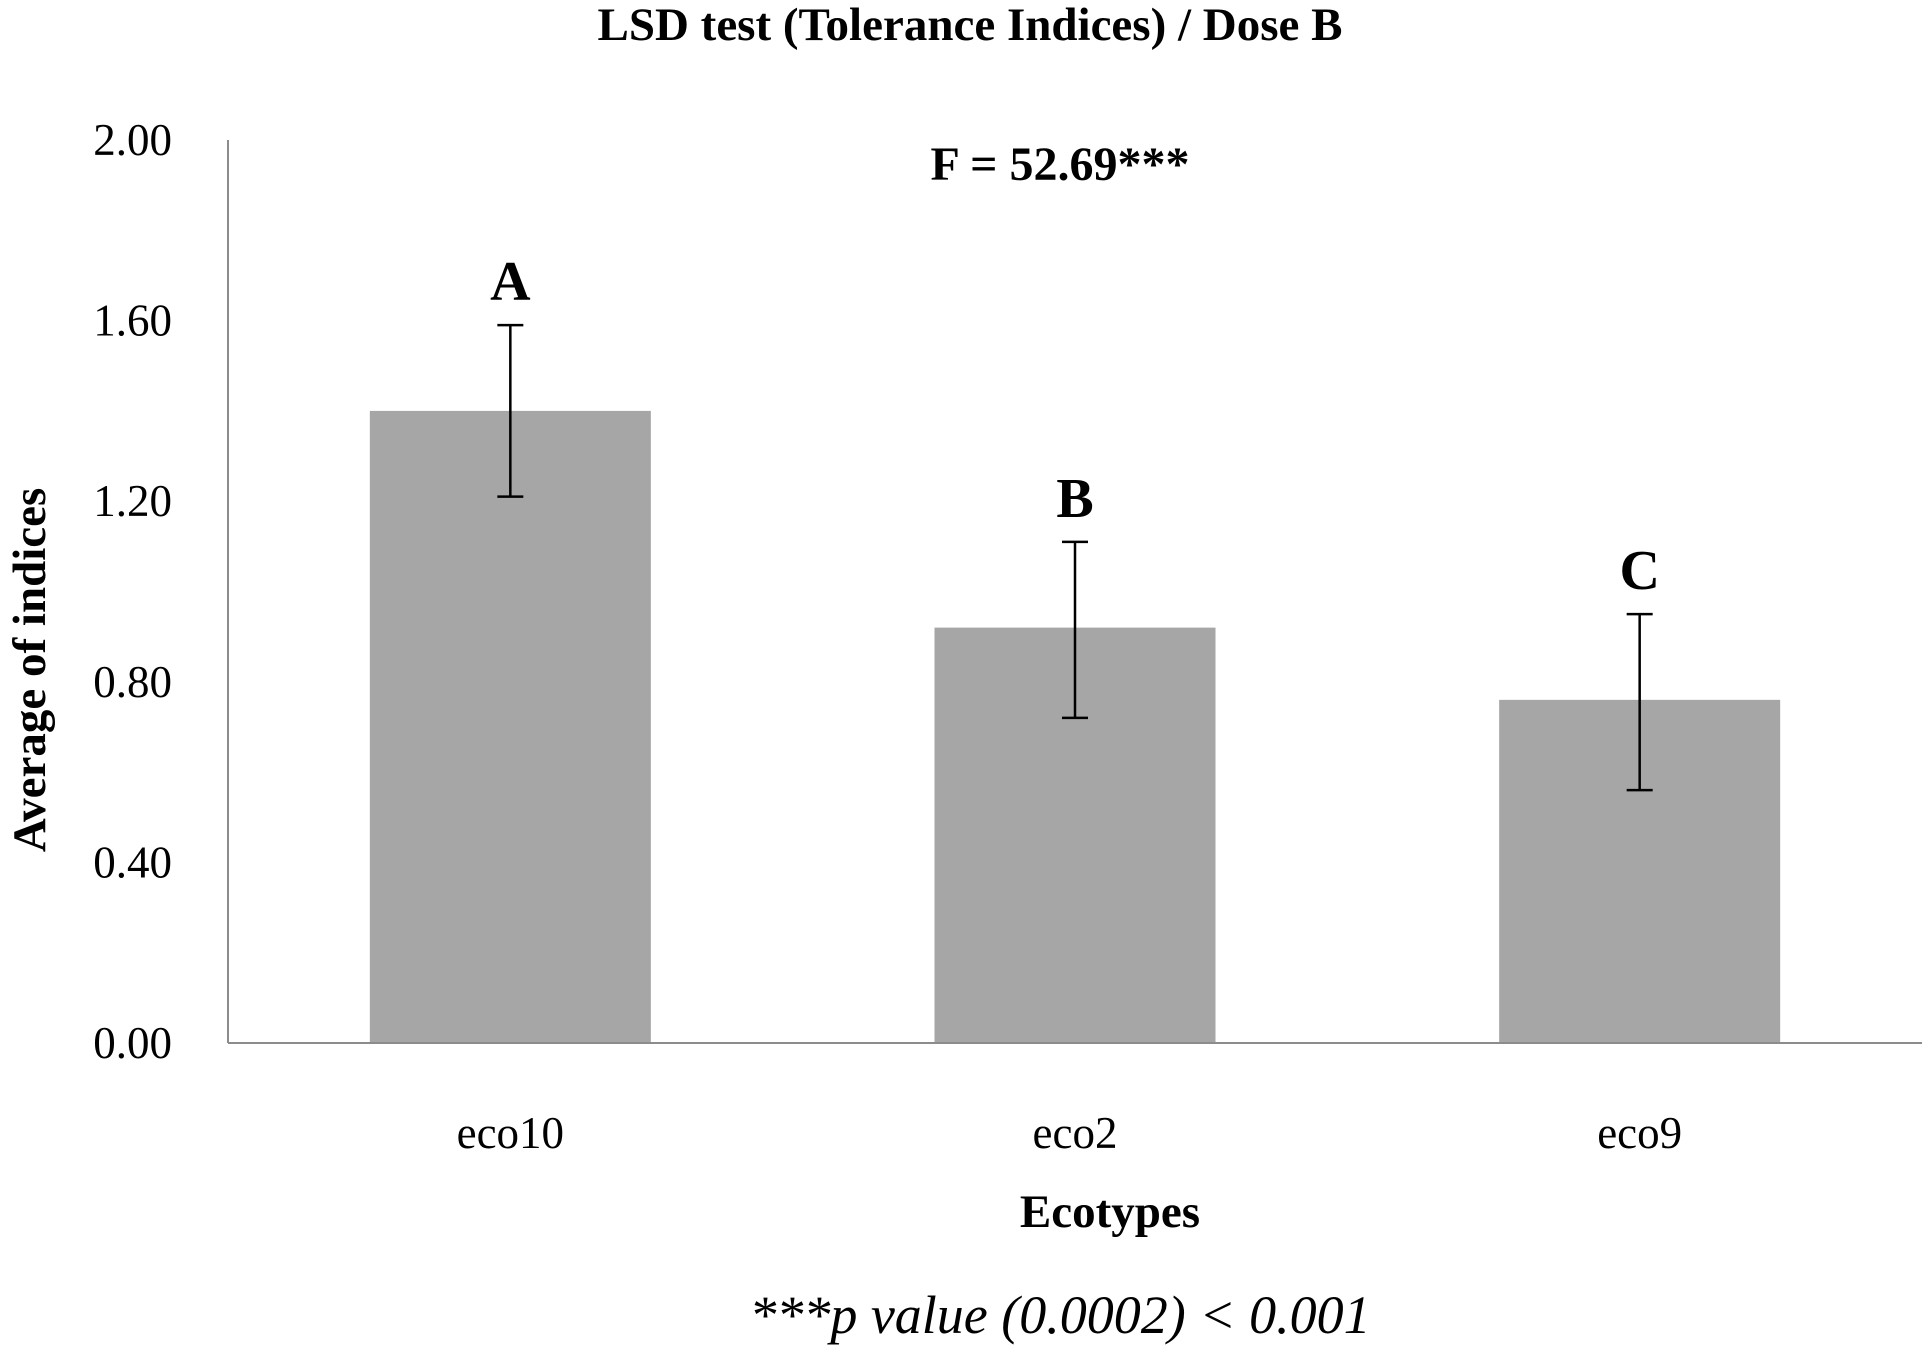 The image size is (1925, 1350). Describe the element at coordinates (132, 140) in the screenshot. I see `y-tick-label: 2.00` at that location.